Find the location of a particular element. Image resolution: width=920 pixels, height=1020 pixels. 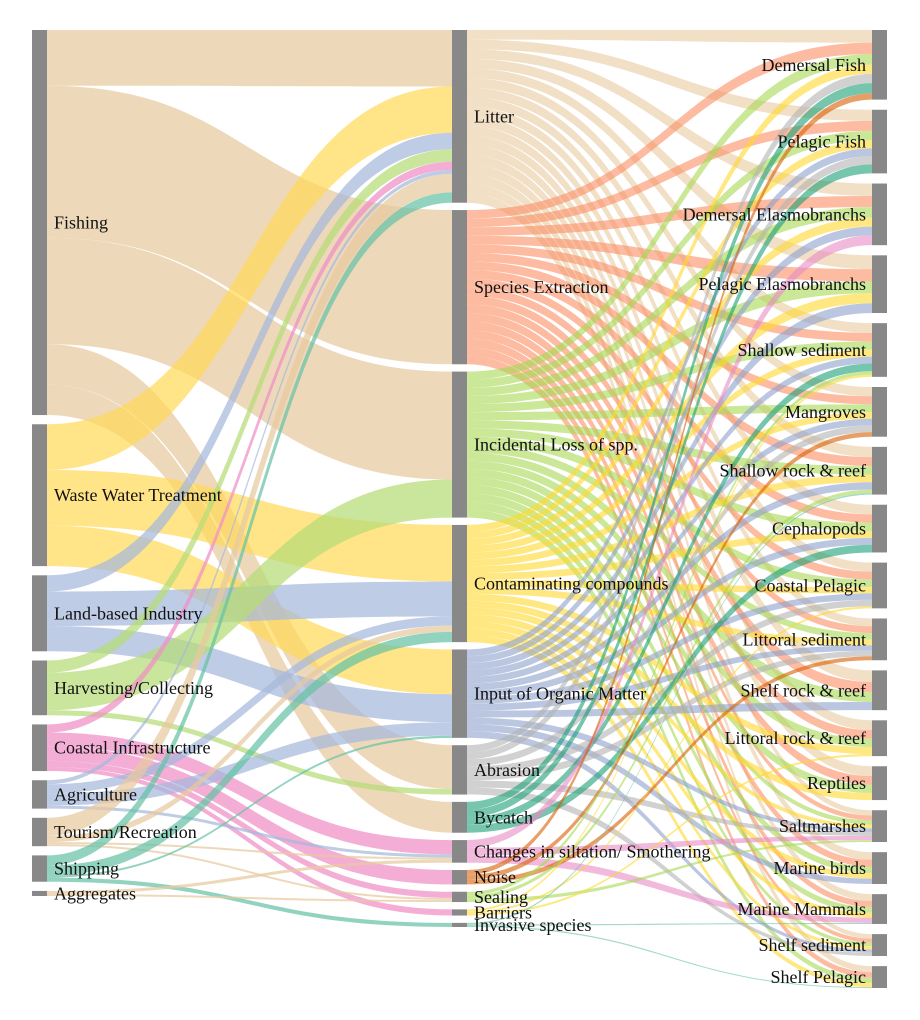

label-coastal-infrastructure: Coastal Infrastructure is located at coordinates (132, 748).